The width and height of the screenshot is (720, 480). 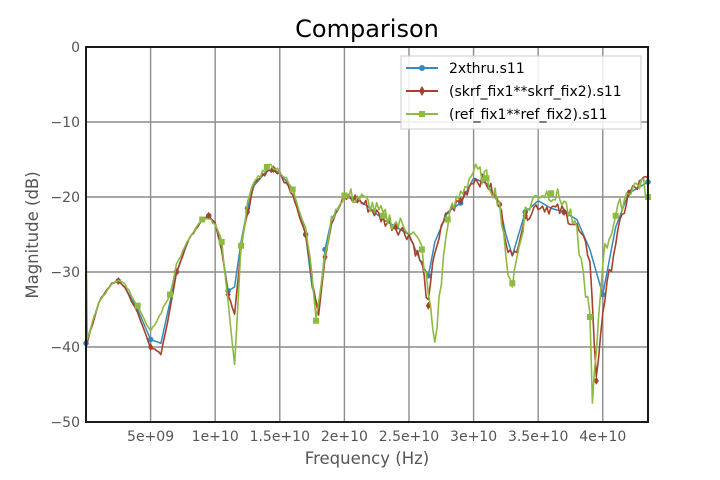 What do you see at coordinates (602, 437) in the screenshot?
I see `x-tick-label: 4e+10` at bounding box center [602, 437].